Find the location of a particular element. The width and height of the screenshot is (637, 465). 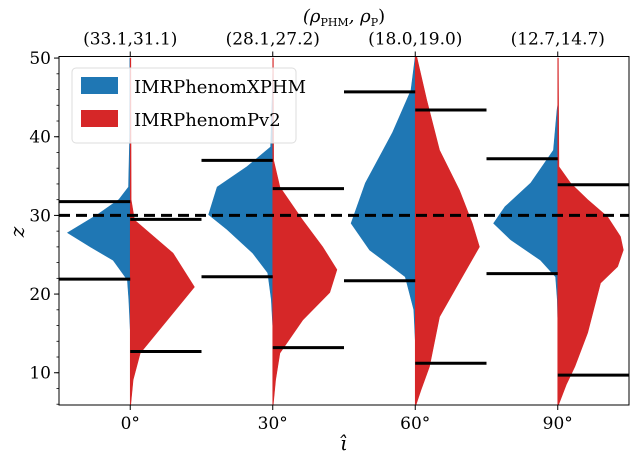

y-axis-label: z is located at coordinates (17, 232).